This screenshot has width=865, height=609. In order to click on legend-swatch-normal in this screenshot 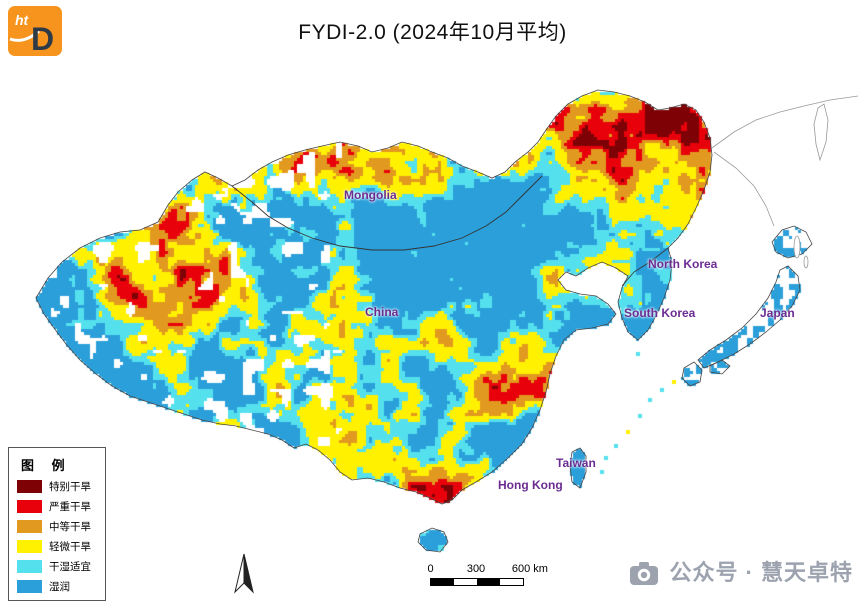, I will do `click(29, 566)`.